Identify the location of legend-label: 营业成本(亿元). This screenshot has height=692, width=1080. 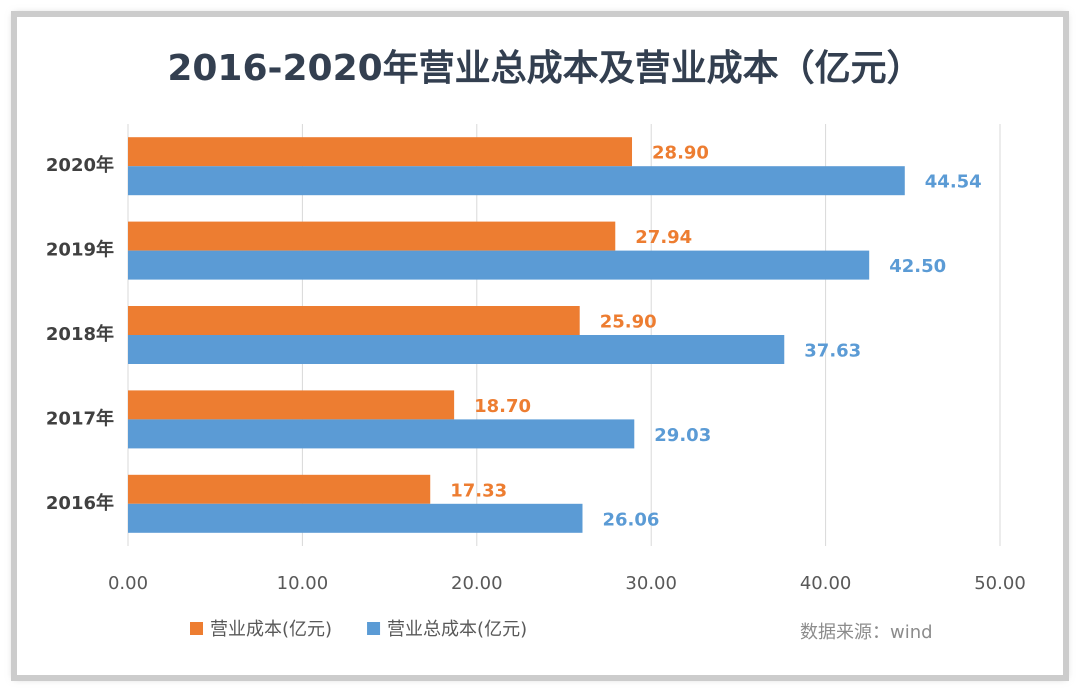
(271, 629).